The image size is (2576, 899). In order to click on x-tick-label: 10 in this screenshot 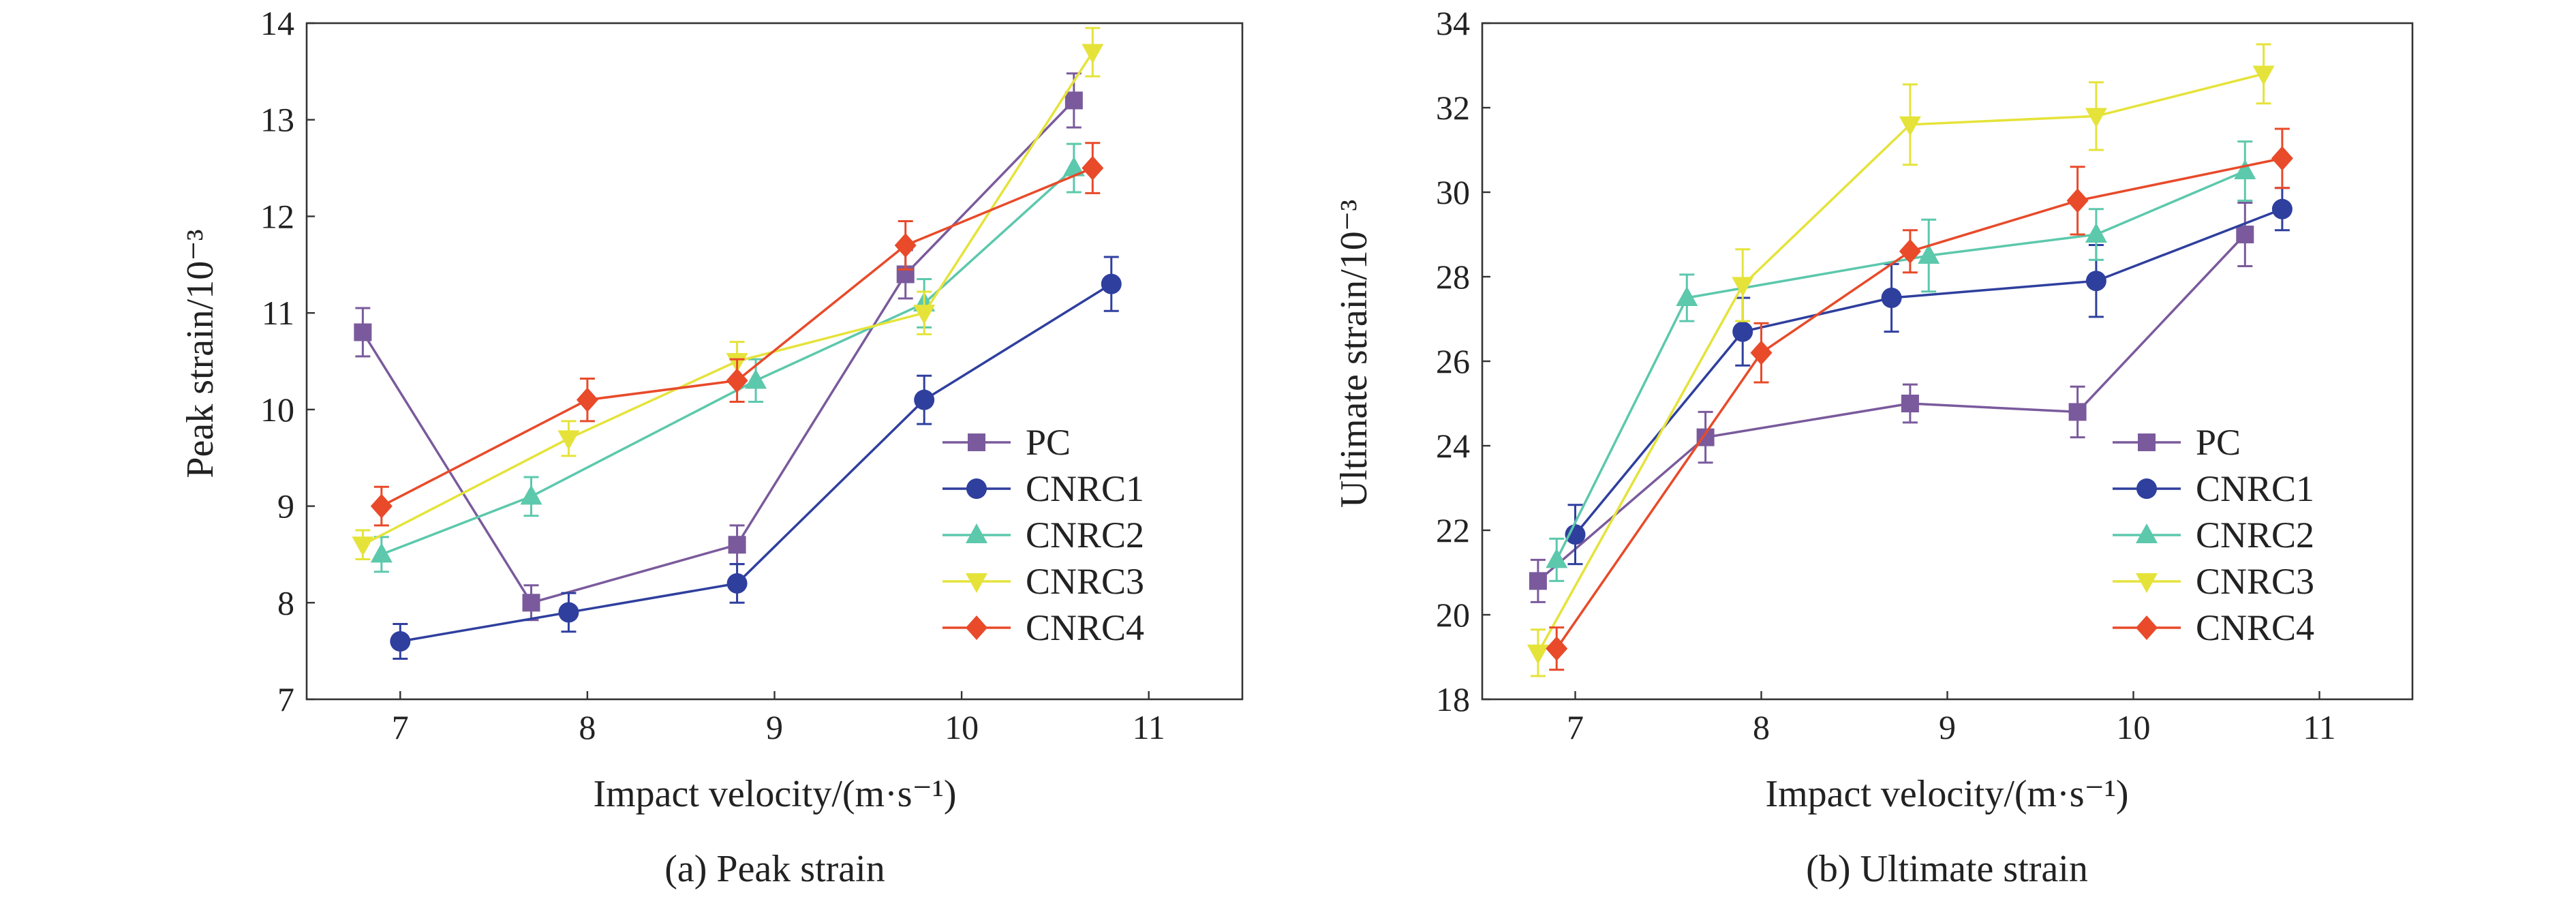, I will do `click(962, 727)`.